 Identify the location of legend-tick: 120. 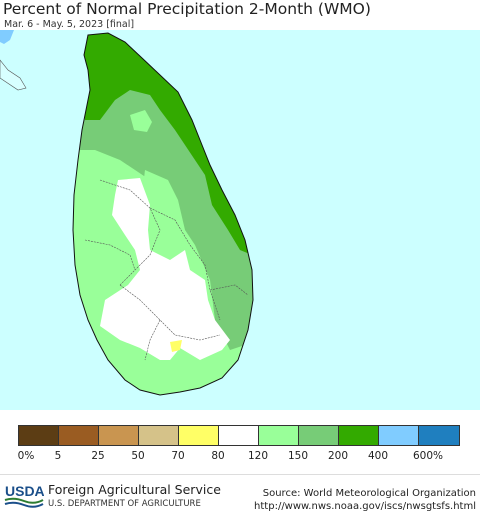
(258, 456).